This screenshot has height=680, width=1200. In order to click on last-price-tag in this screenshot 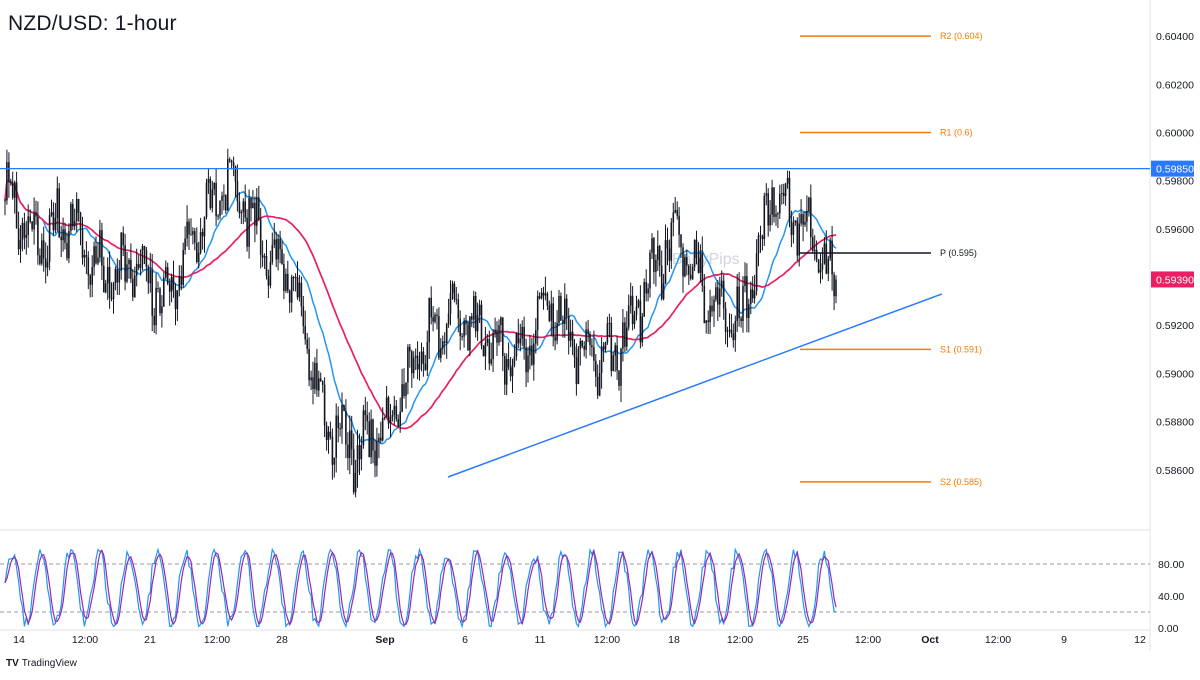, I will do `click(1172, 279)`.